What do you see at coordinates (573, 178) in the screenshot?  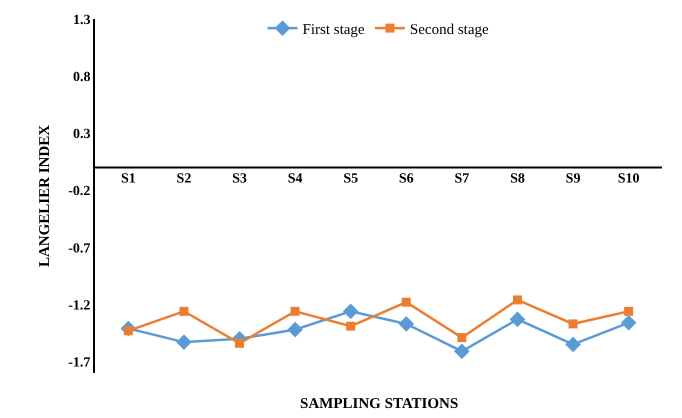 I see `x-tick-label: S9` at bounding box center [573, 178].